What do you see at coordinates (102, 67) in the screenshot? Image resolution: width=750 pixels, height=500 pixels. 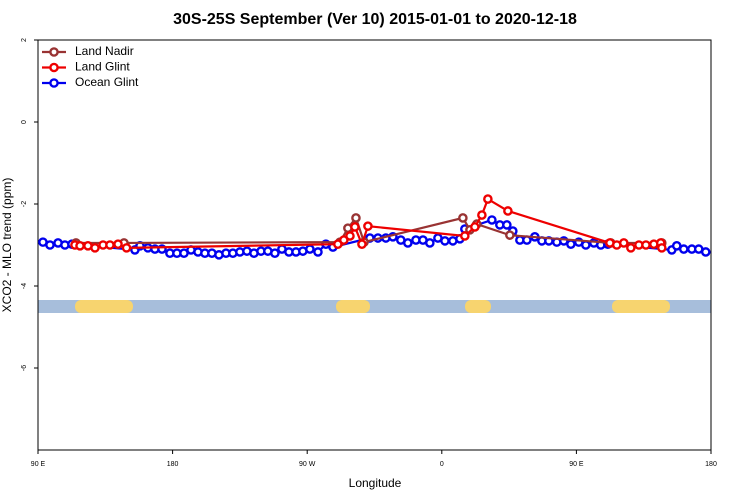 I see `legend-label: Land Glint` at bounding box center [102, 67].